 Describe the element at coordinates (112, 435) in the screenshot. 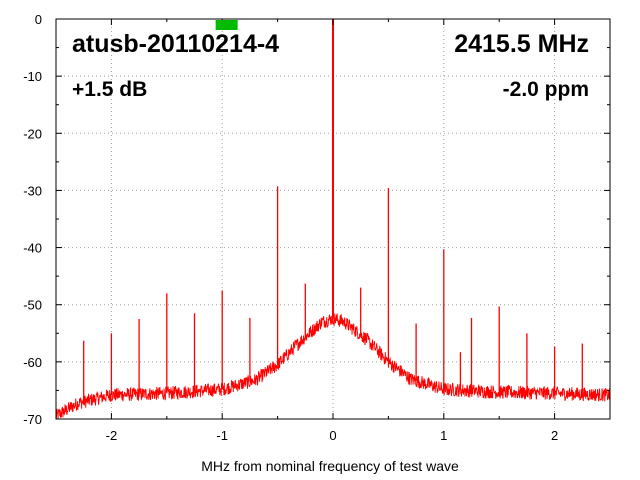

I see `x-tick-label: -2` at that location.